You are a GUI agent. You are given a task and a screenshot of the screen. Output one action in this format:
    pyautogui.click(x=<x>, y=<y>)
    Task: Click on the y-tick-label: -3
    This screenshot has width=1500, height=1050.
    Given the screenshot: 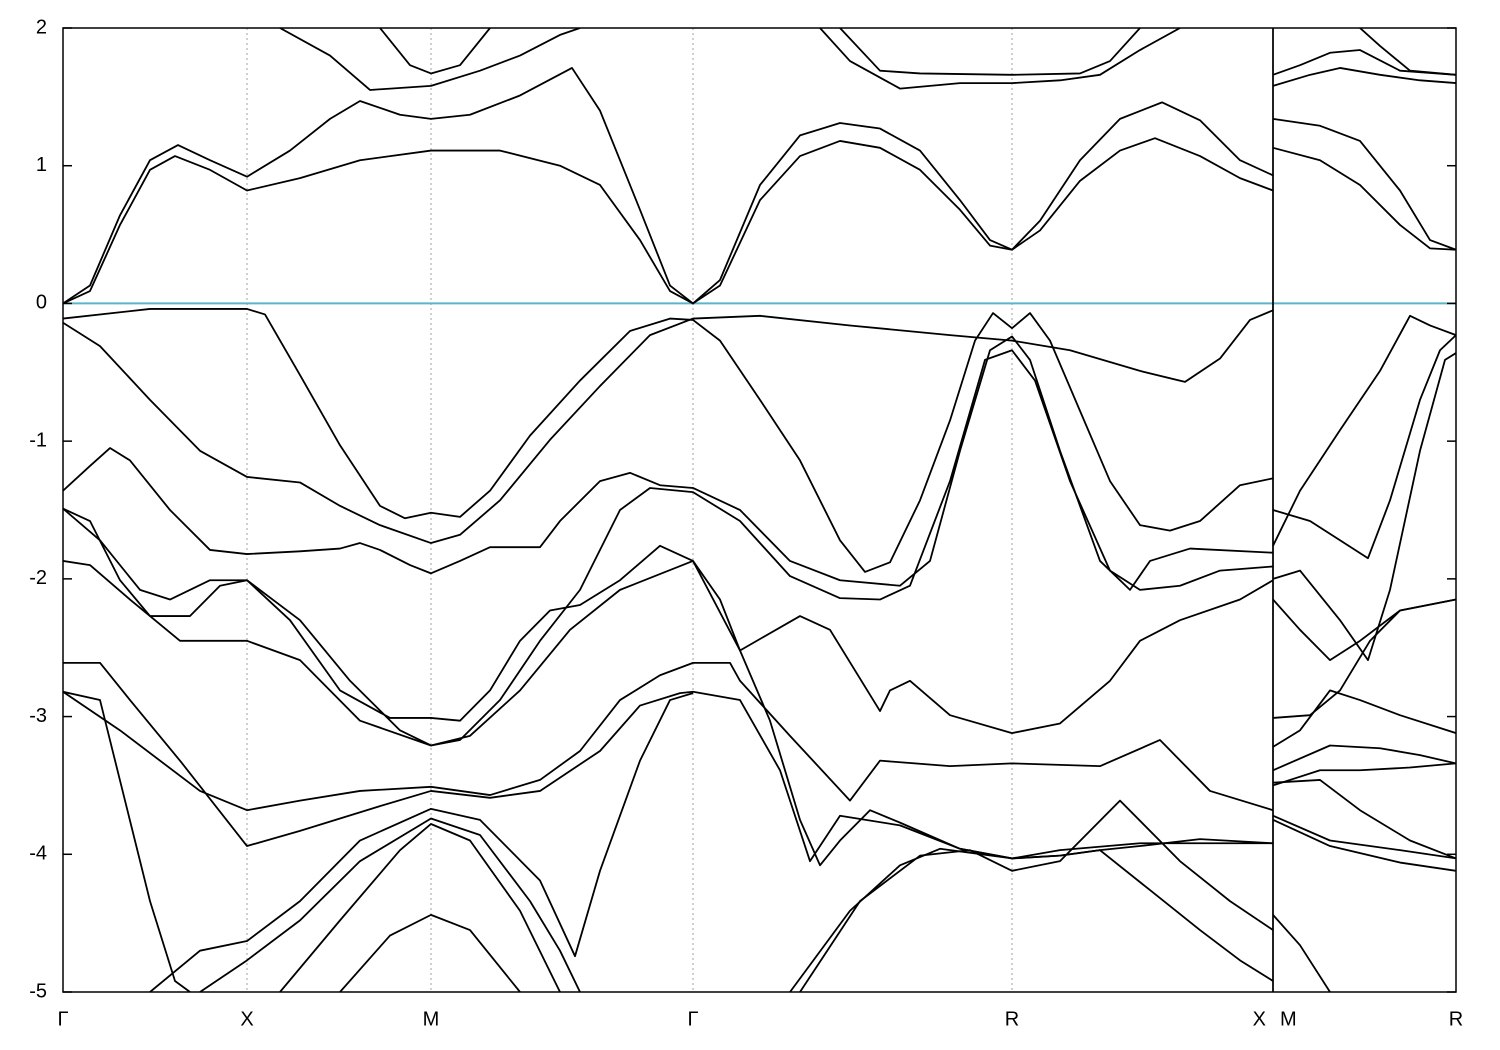 What is the action you would take?
    pyautogui.click(x=38, y=716)
    